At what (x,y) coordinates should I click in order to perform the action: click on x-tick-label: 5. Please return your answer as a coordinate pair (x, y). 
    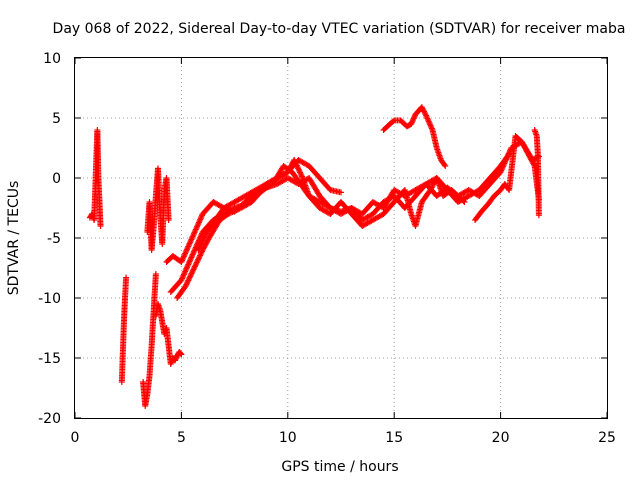
    Looking at the image, I should click on (181, 438).